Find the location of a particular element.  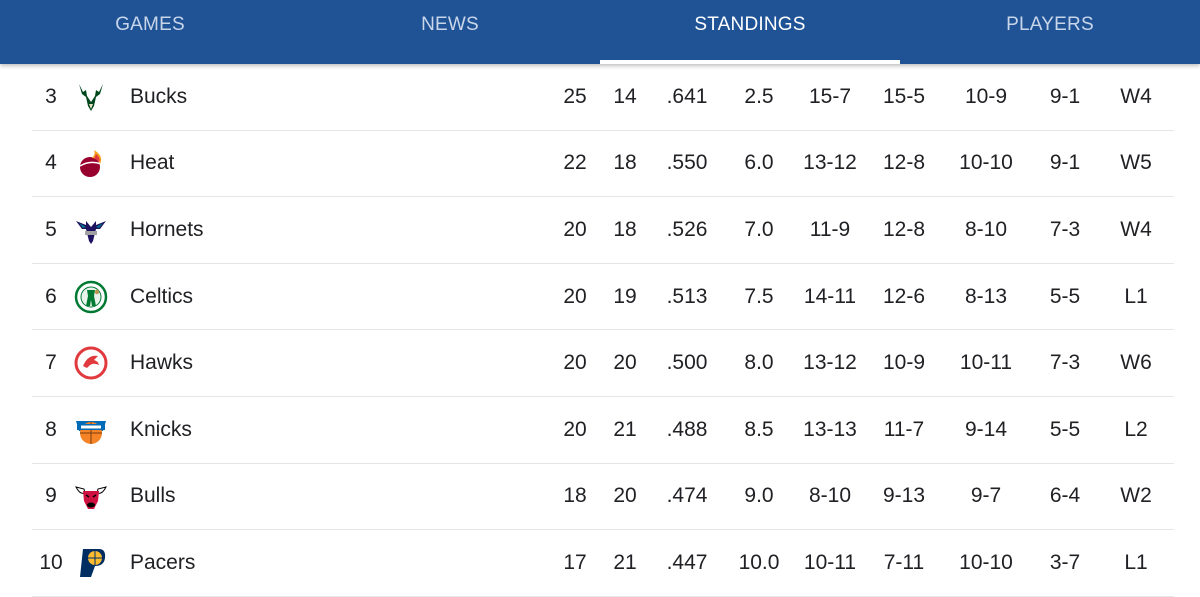

wins: 22 is located at coordinates (575, 163).